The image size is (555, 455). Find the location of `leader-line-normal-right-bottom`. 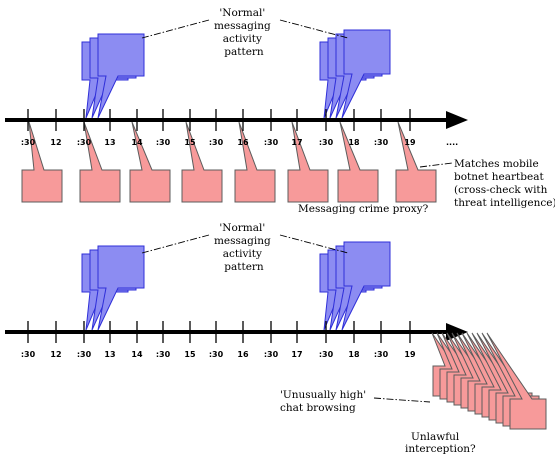

leader-line-normal-right-bottom is located at coordinates (314, 244).